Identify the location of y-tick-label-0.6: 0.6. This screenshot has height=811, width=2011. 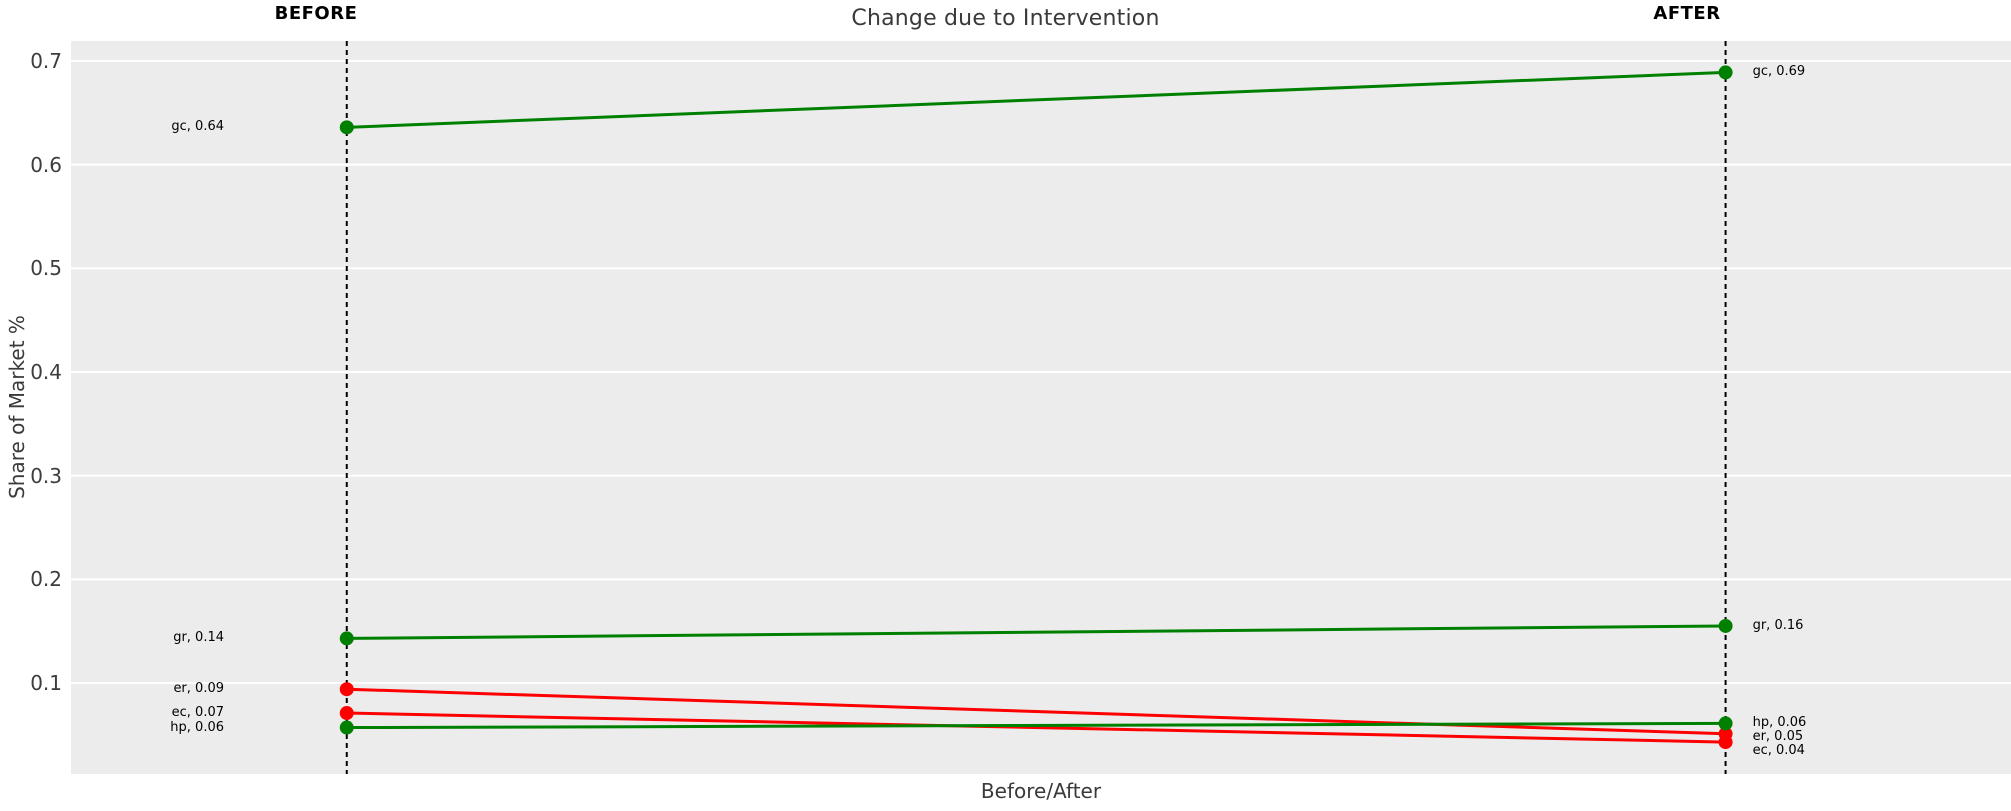
(46, 164).